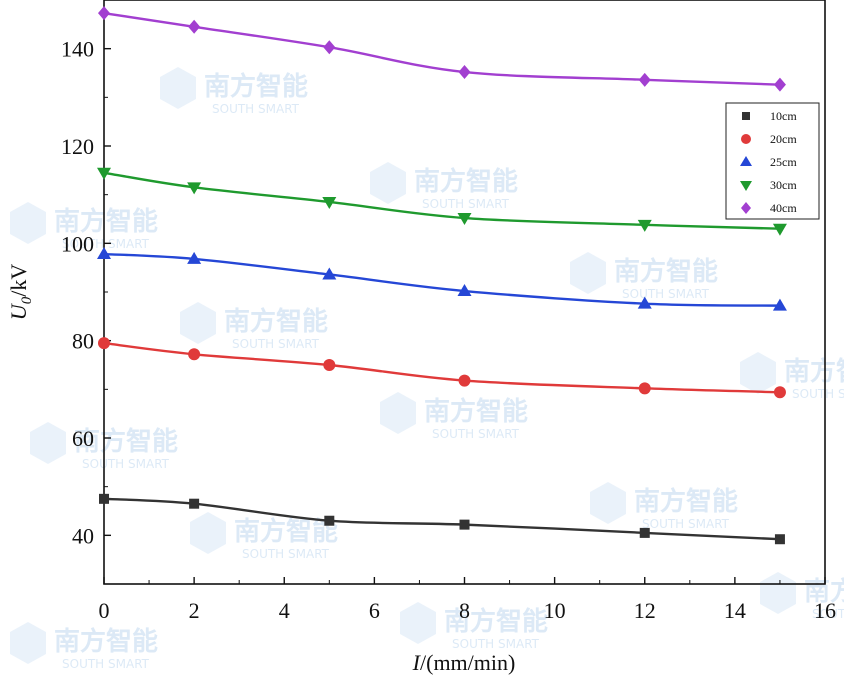 This screenshot has width=844, height=676. What do you see at coordinates (441, 367) in the screenshot?
I see `fit-curve-20cm` at bounding box center [441, 367].